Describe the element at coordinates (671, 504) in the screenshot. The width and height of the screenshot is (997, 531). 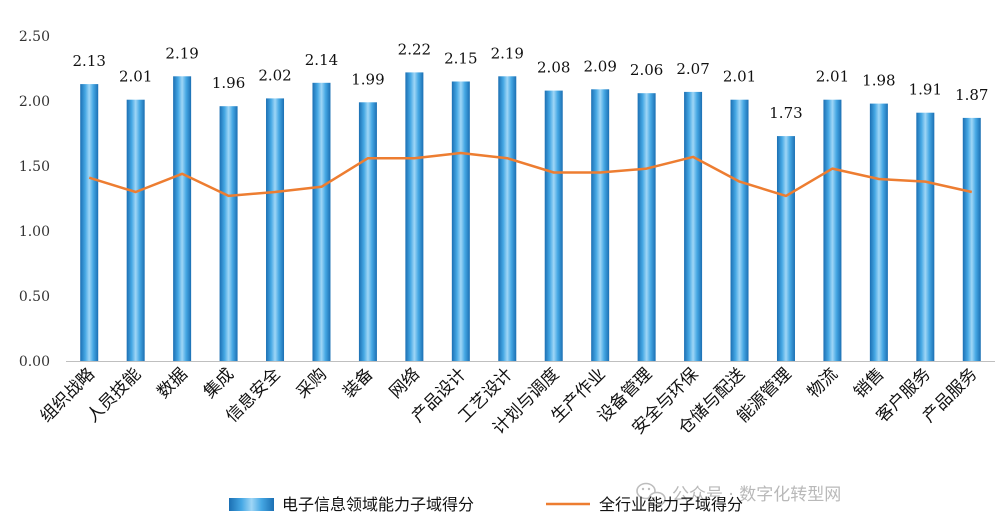
I see `legend-label-line: 全行业能力子域得分` at that location.